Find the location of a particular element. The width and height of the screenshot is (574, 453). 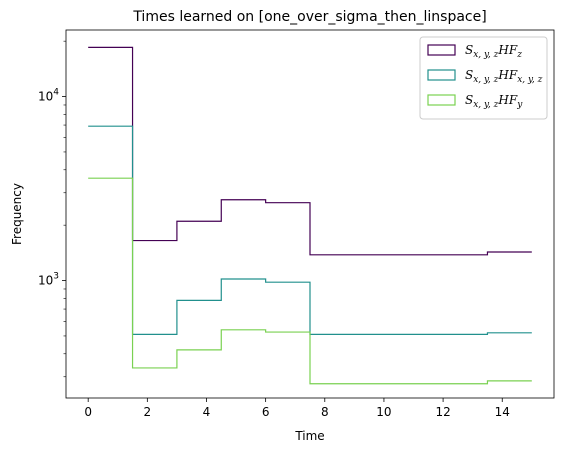

legend: Sx, y, zHFz Sx, y, zHFx, y, z Sx, y, zHFy is located at coordinates (483, 78).